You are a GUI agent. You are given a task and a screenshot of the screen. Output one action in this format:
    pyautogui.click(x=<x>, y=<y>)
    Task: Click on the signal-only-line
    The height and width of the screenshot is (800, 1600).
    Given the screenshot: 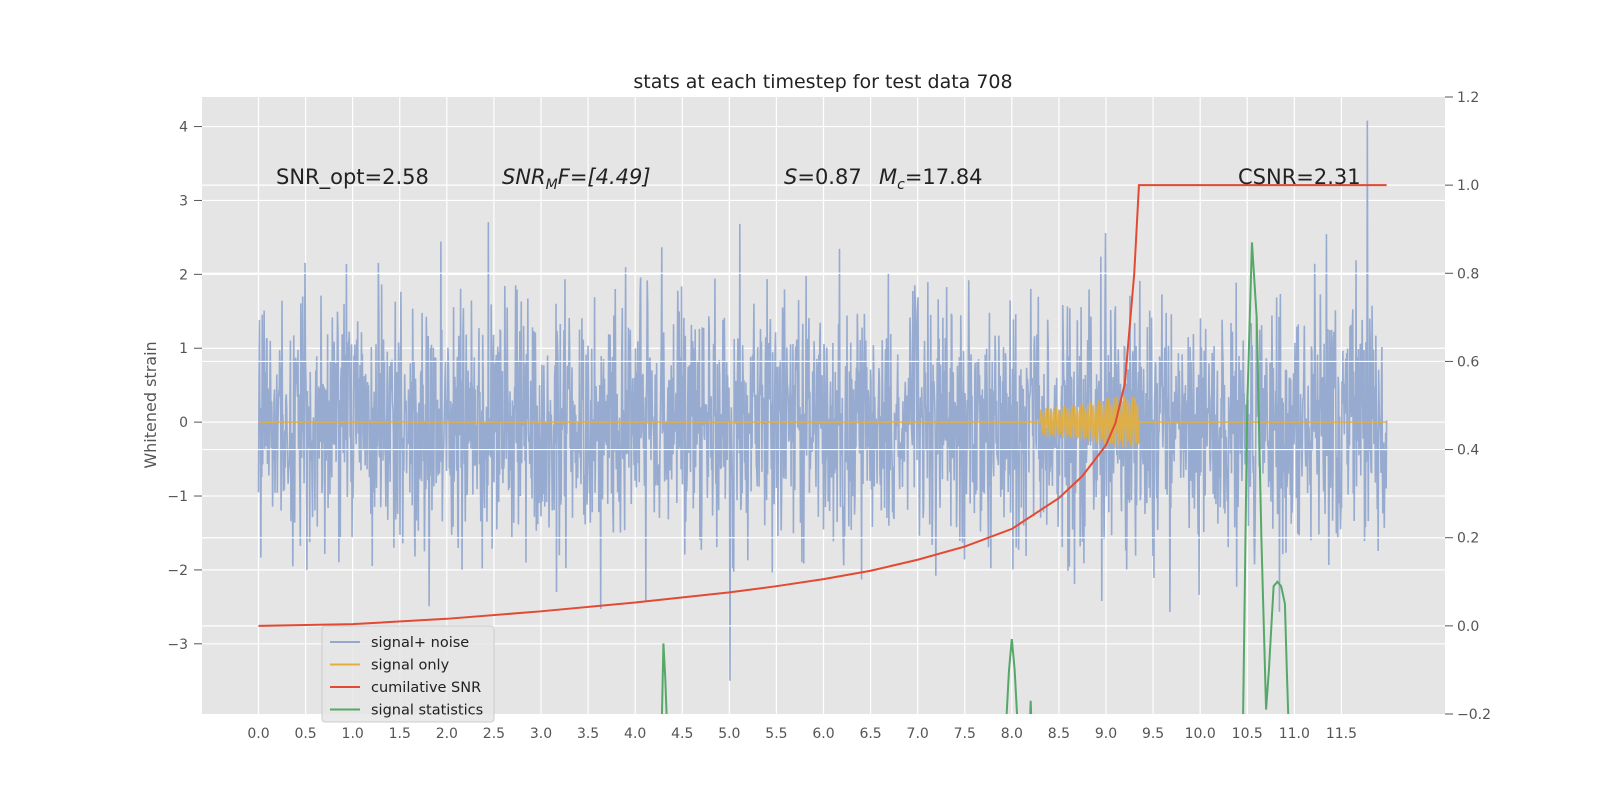 What is the action you would take?
    pyautogui.click(x=822, y=422)
    